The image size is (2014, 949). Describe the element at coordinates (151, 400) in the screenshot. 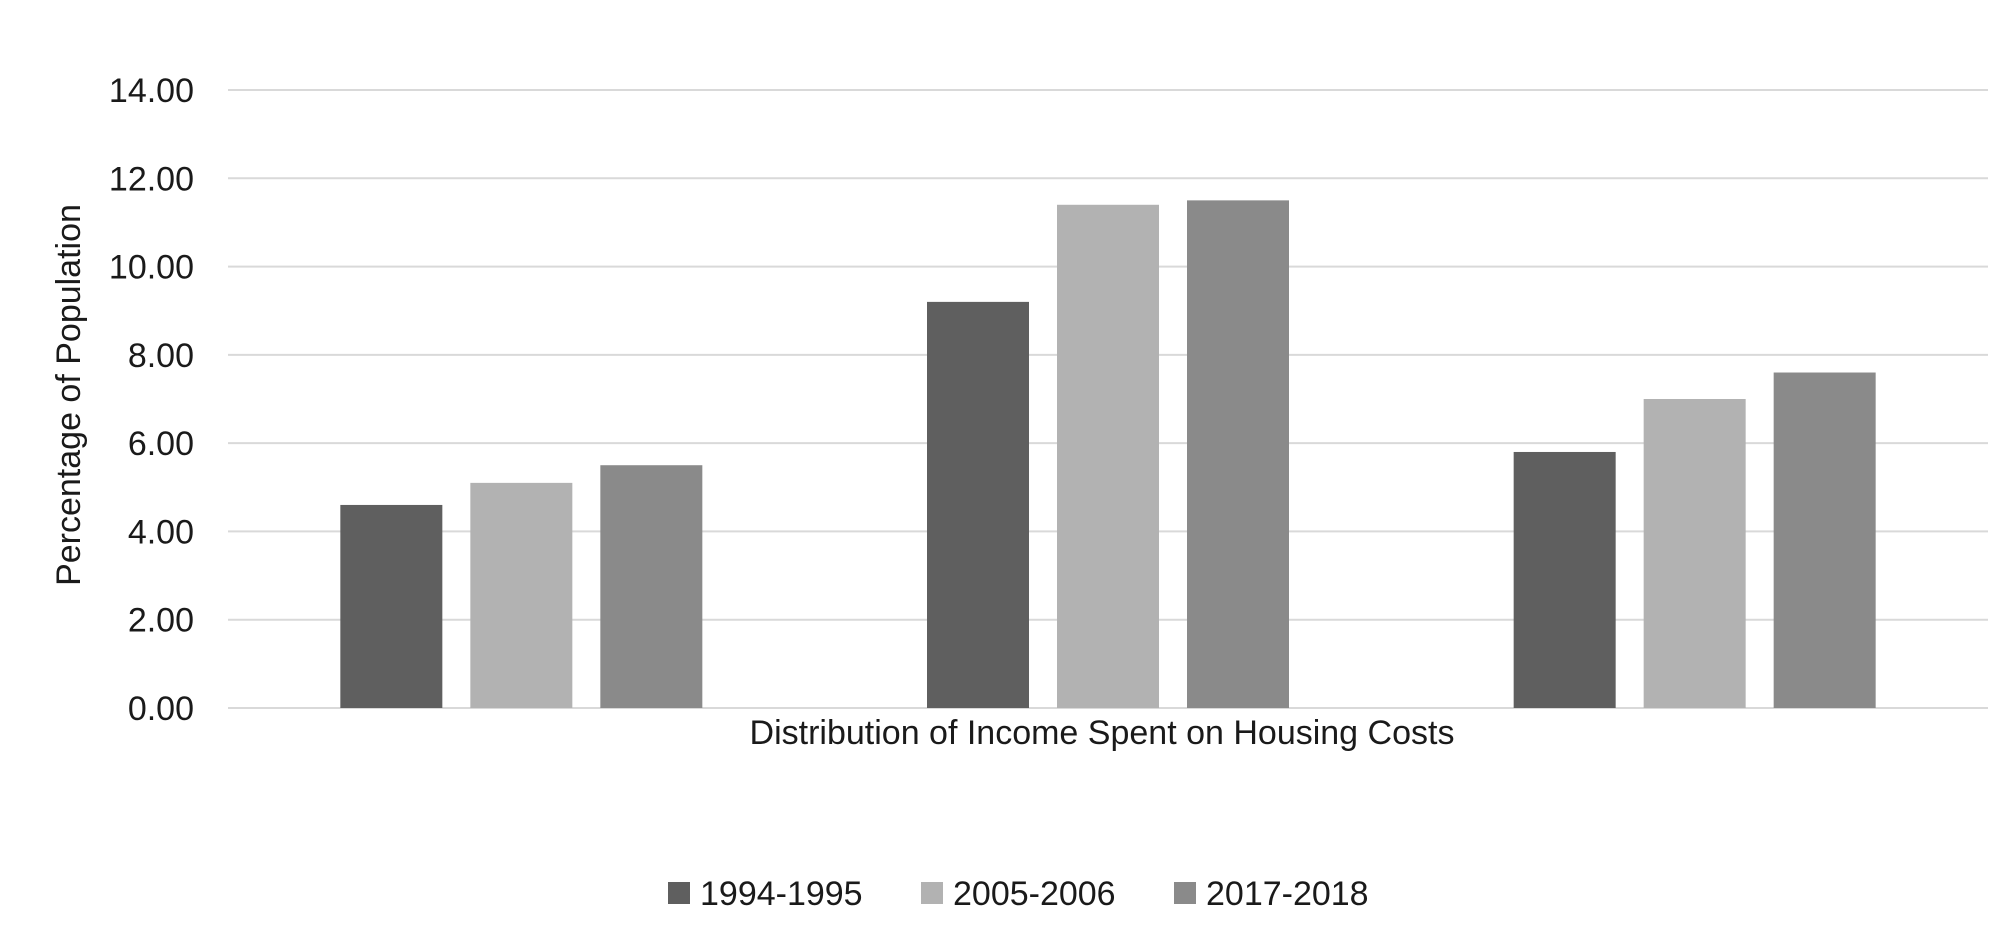

I see `y-axis-ticks: 0.00 2.00 4.00 6.00 8.00 10.00 12.00 14.00` at that location.